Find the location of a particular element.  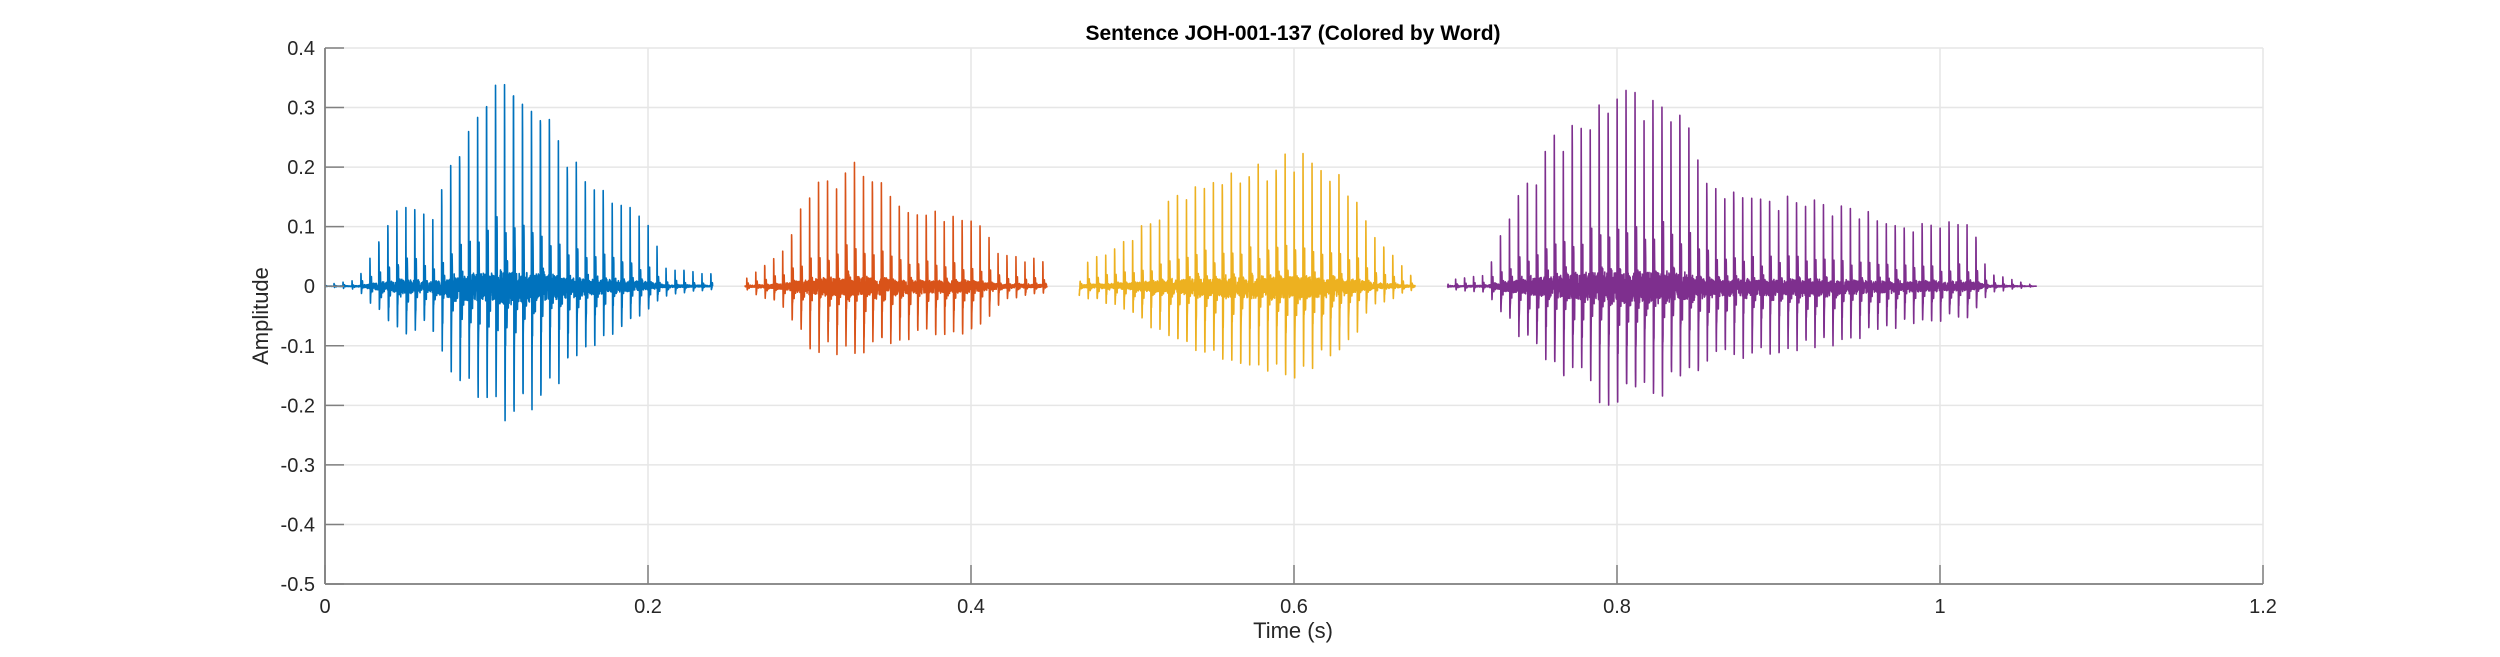

x-tick-label: 0.6 is located at coordinates (1294, 607).